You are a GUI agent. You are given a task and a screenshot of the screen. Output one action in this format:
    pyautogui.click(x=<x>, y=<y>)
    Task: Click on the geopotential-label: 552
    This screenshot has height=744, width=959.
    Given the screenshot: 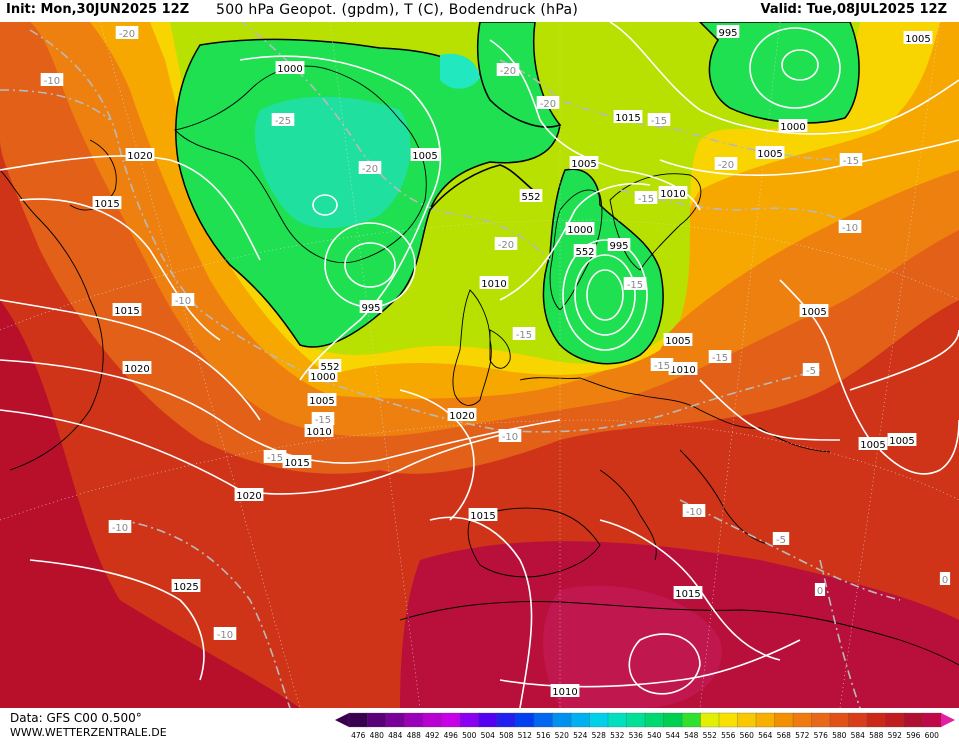 What is the action you would take?
    pyautogui.click(x=531, y=196)
    